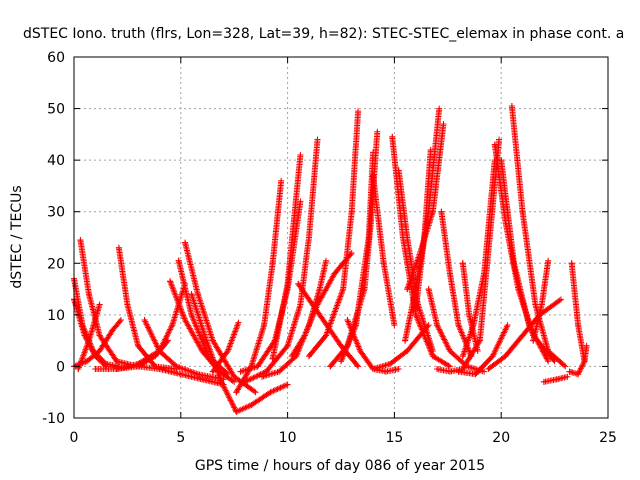  Describe the element at coordinates (56, 161) in the screenshot. I see `y-tick-label: 40` at that location.